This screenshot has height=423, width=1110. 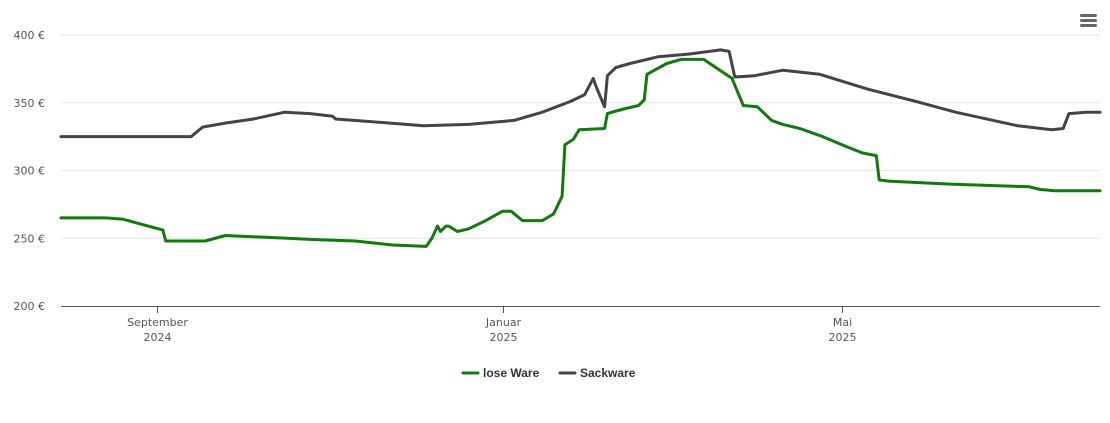 What do you see at coordinates (157, 322) in the screenshot?
I see `x-tick-label: September` at bounding box center [157, 322].